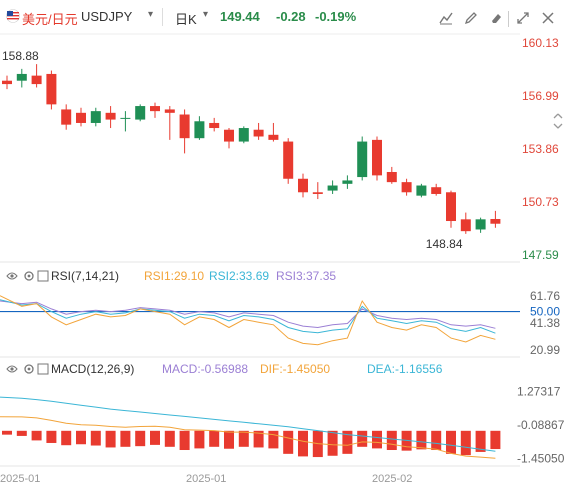  Describe the element at coordinates (13, 16) in the screenshot. I see `flag-icon` at that location.